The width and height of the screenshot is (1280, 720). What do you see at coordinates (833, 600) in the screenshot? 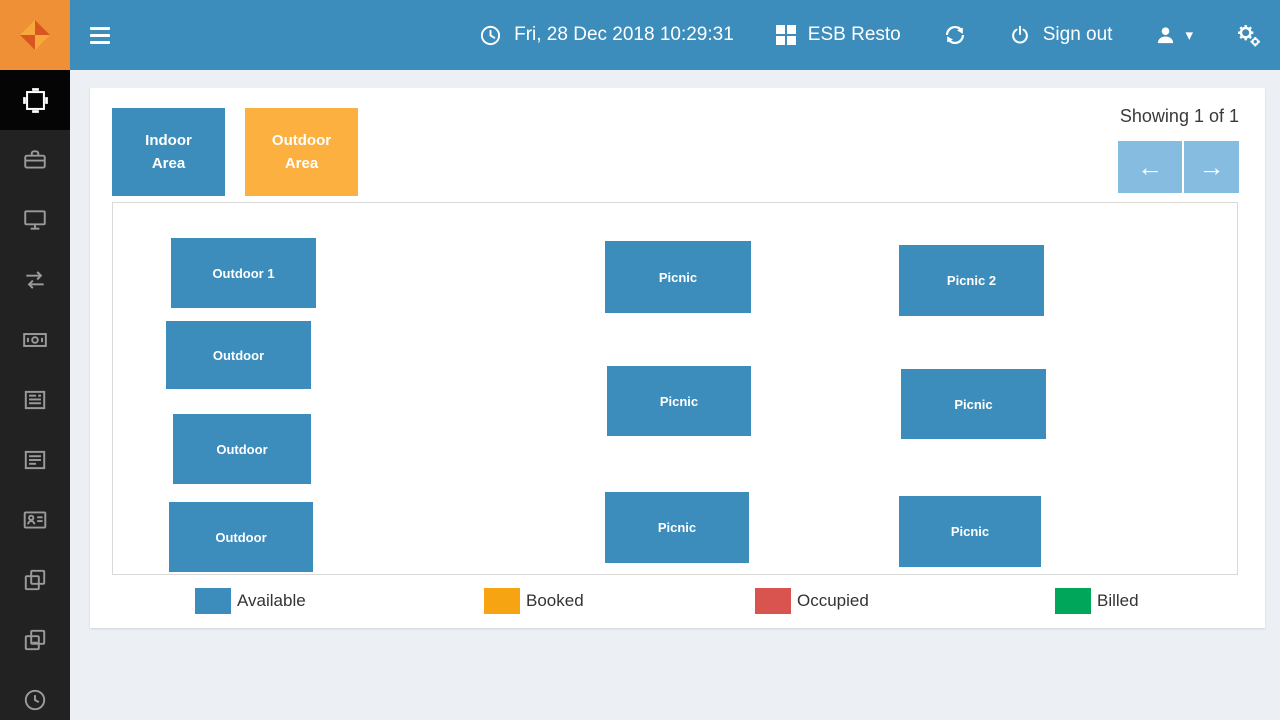
I see `legend-label: Occupied` at bounding box center [833, 600].